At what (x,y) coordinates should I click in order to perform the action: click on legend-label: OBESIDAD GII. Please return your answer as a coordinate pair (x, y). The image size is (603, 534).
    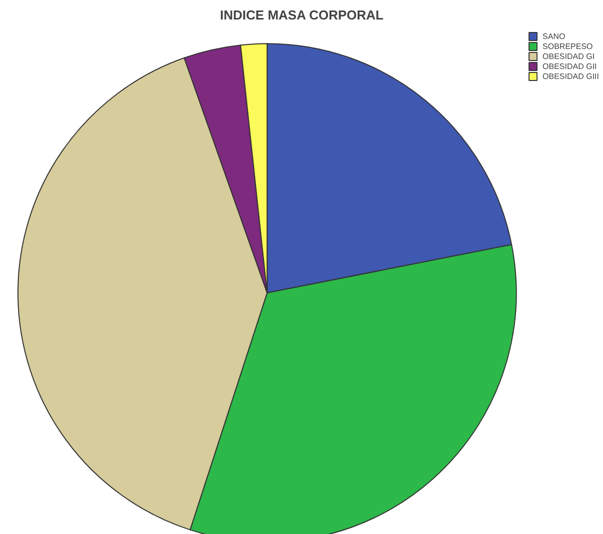
    Looking at the image, I should click on (569, 66).